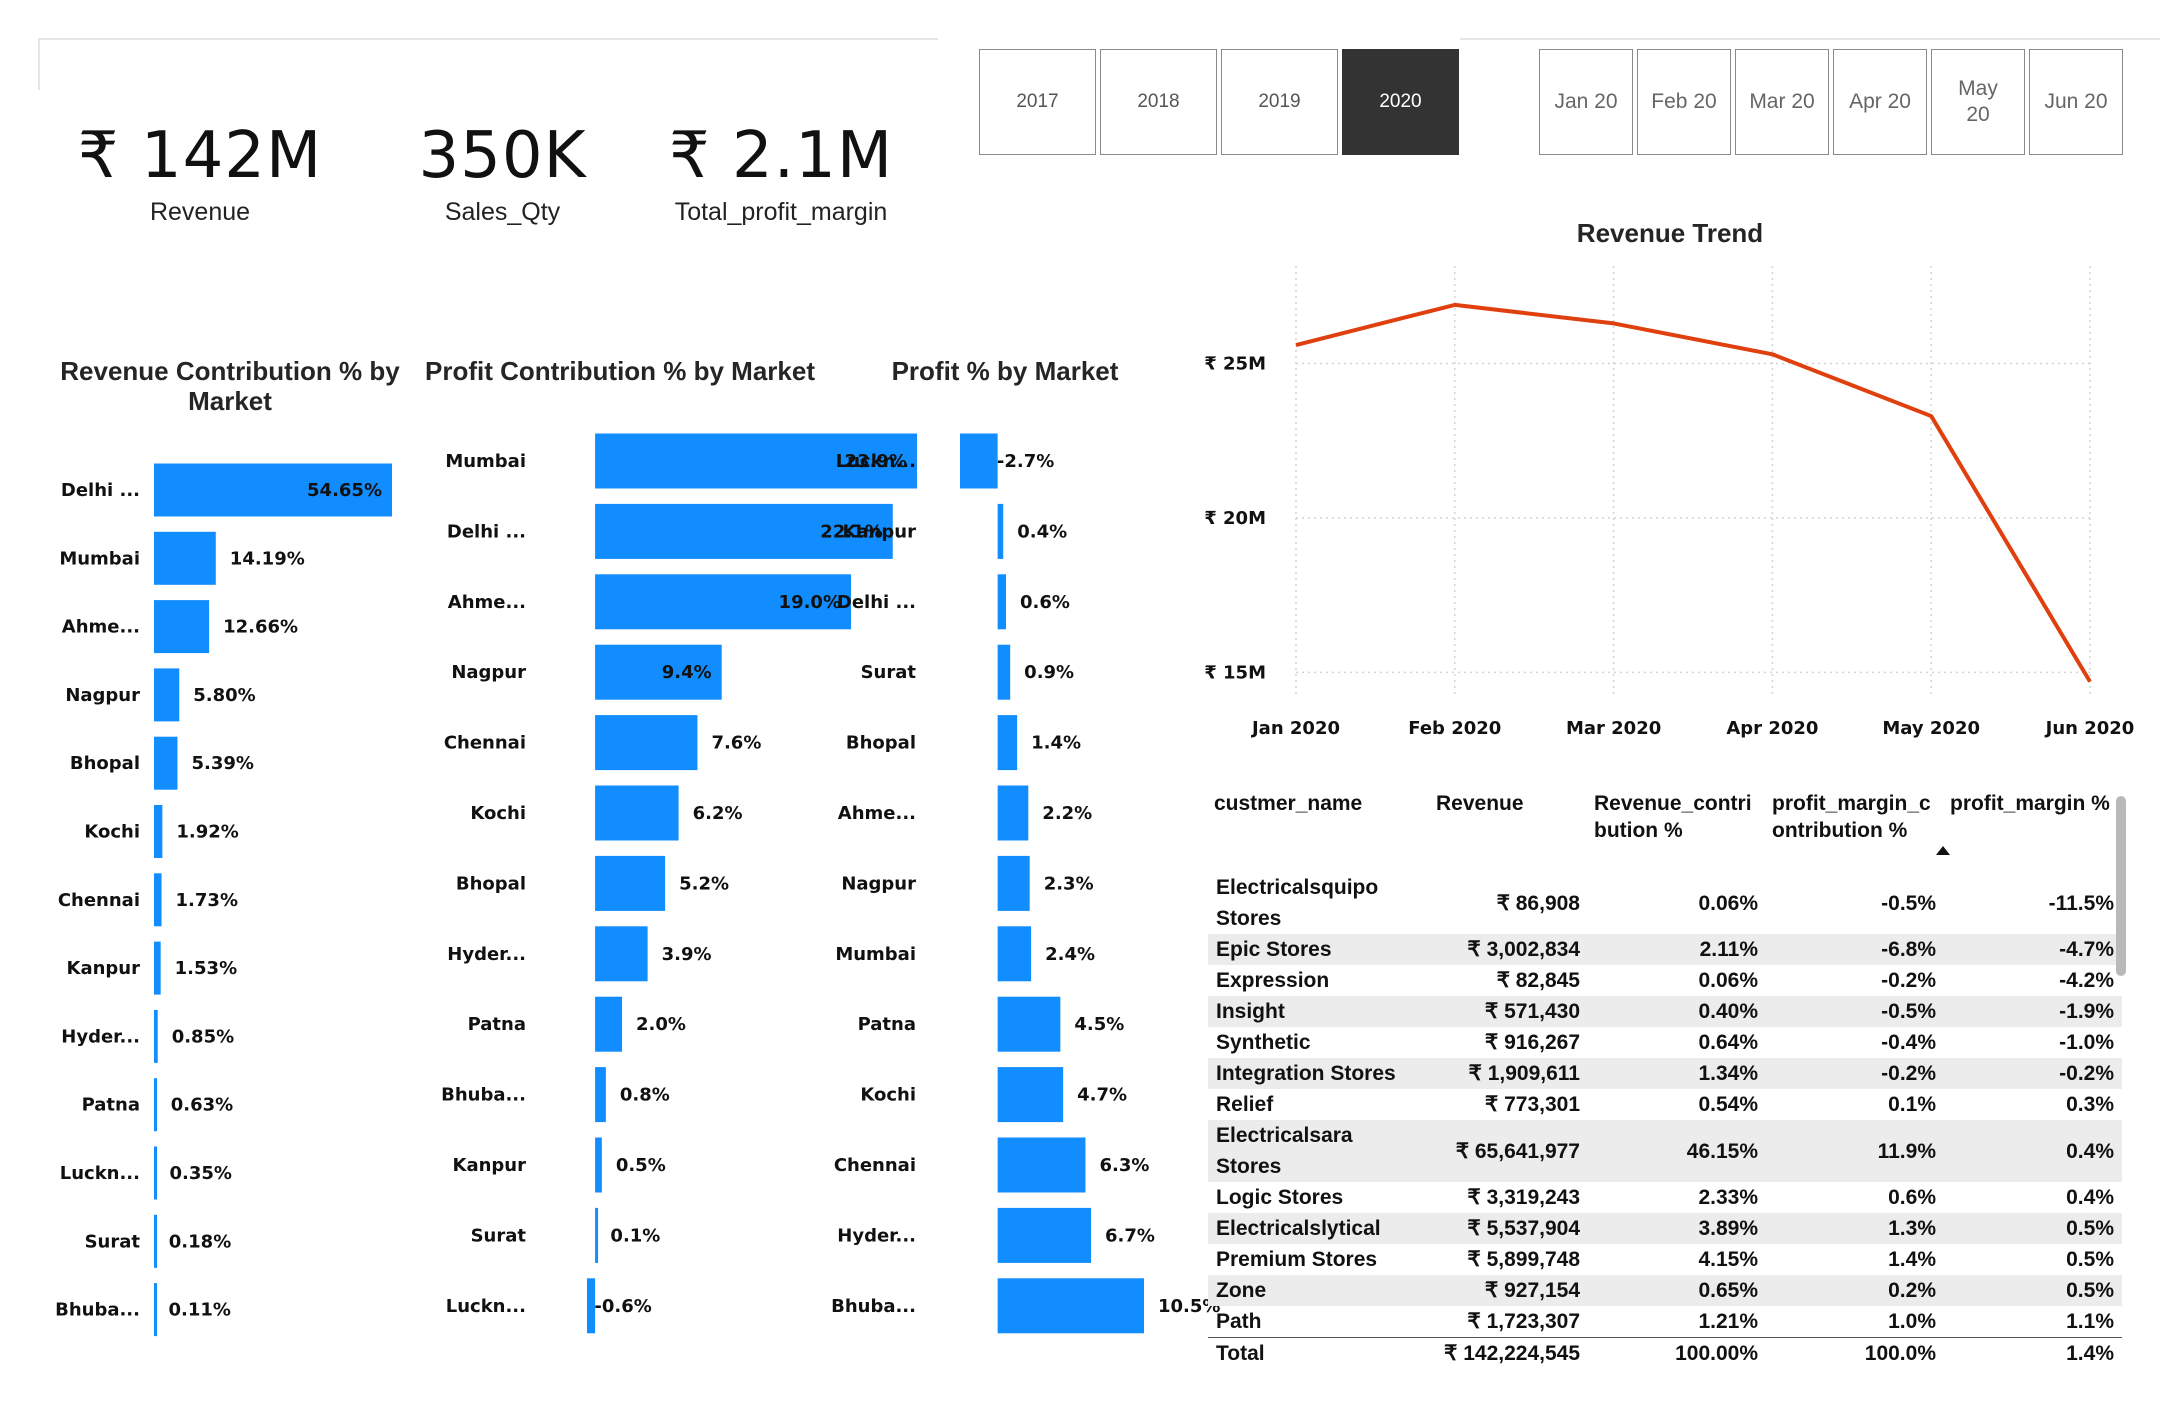 The image size is (2184, 1402). What do you see at coordinates (1288, 803) in the screenshot?
I see `column-header-customer: custmer_name` at bounding box center [1288, 803].